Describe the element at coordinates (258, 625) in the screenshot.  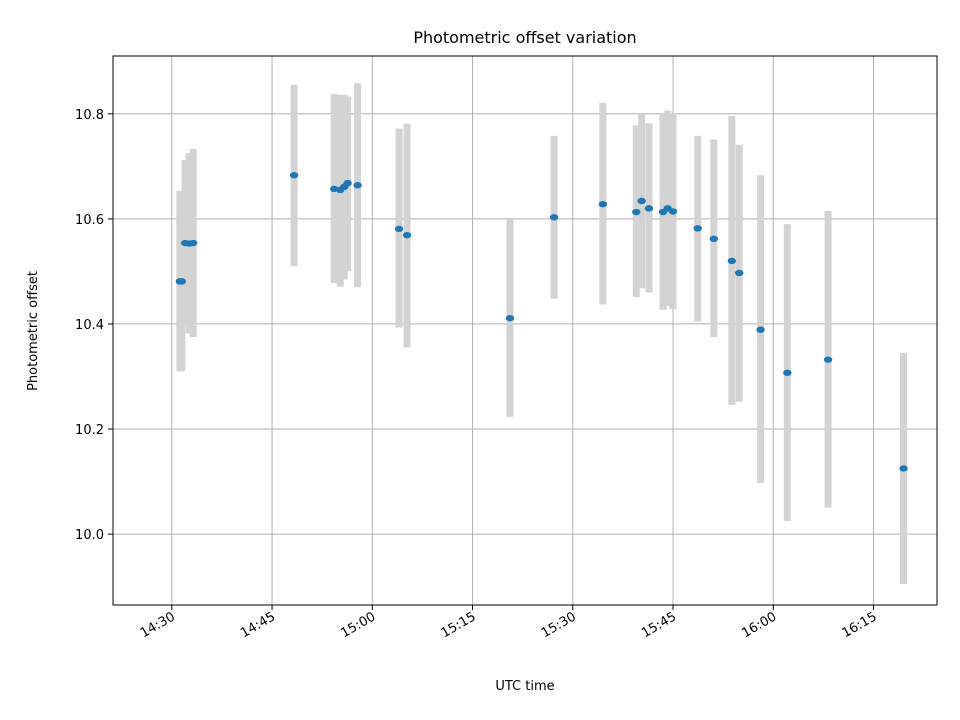
I see `x-tick-label: 14:45` at that location.